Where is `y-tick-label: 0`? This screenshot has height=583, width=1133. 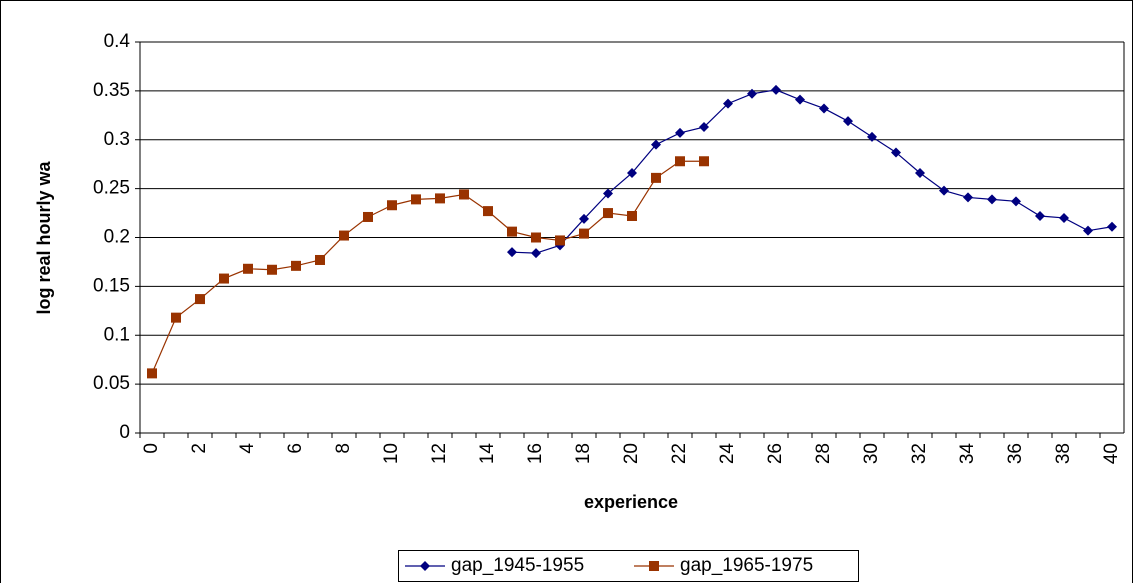 y-tick-label: 0 is located at coordinates (124, 432).